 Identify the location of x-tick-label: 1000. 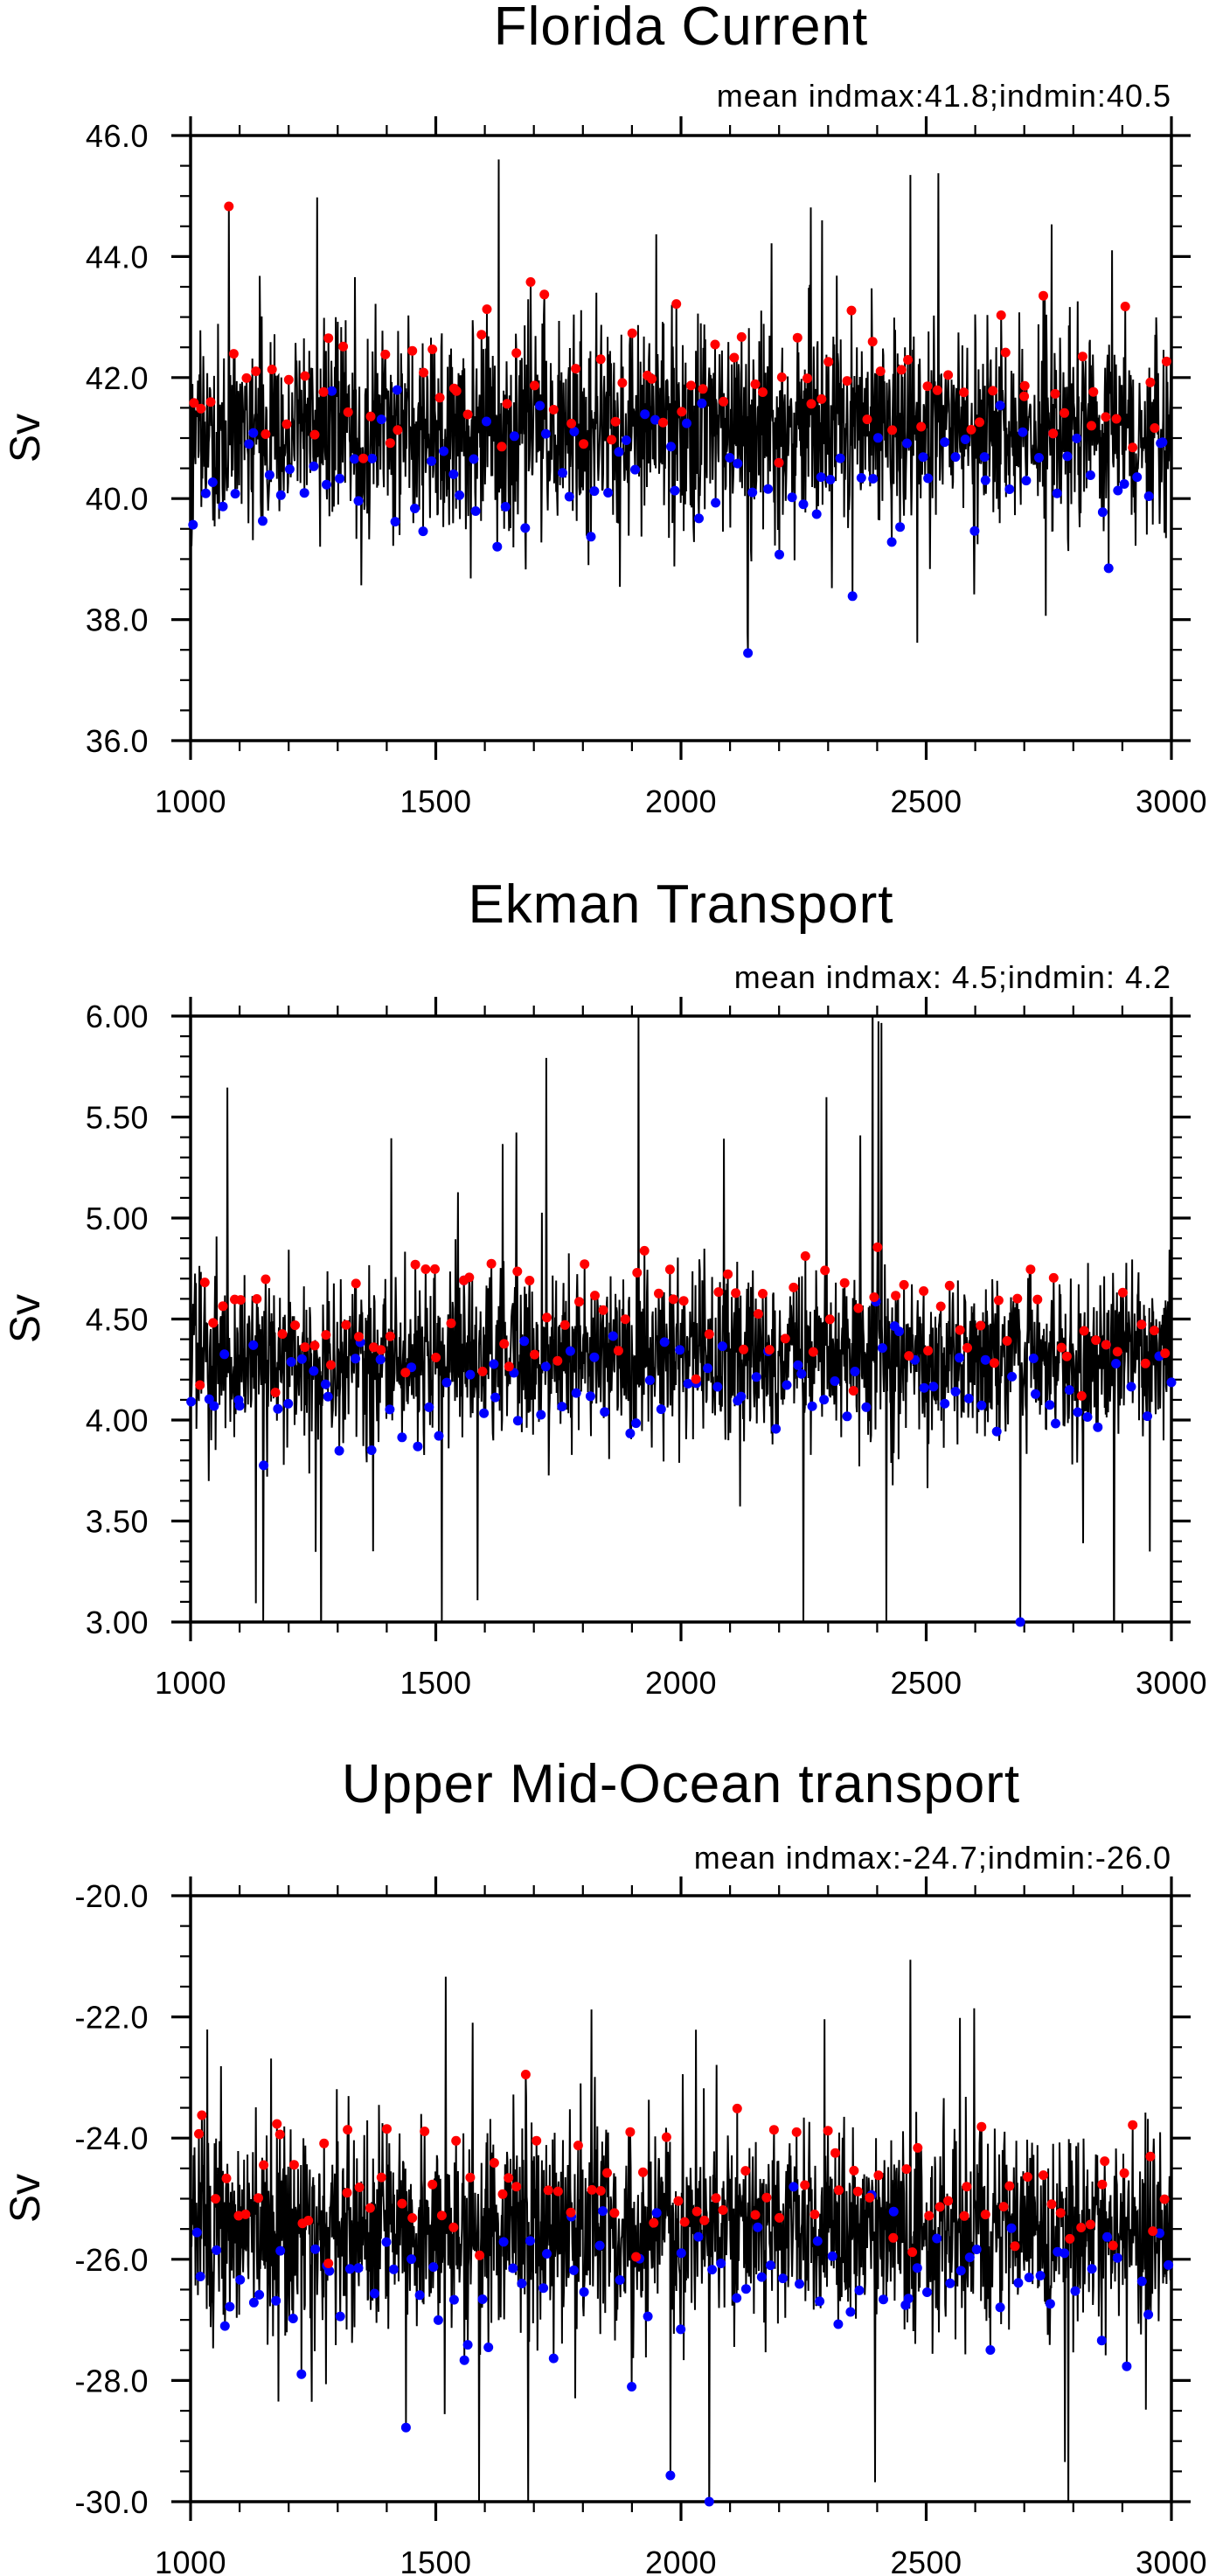
(190, 2560).